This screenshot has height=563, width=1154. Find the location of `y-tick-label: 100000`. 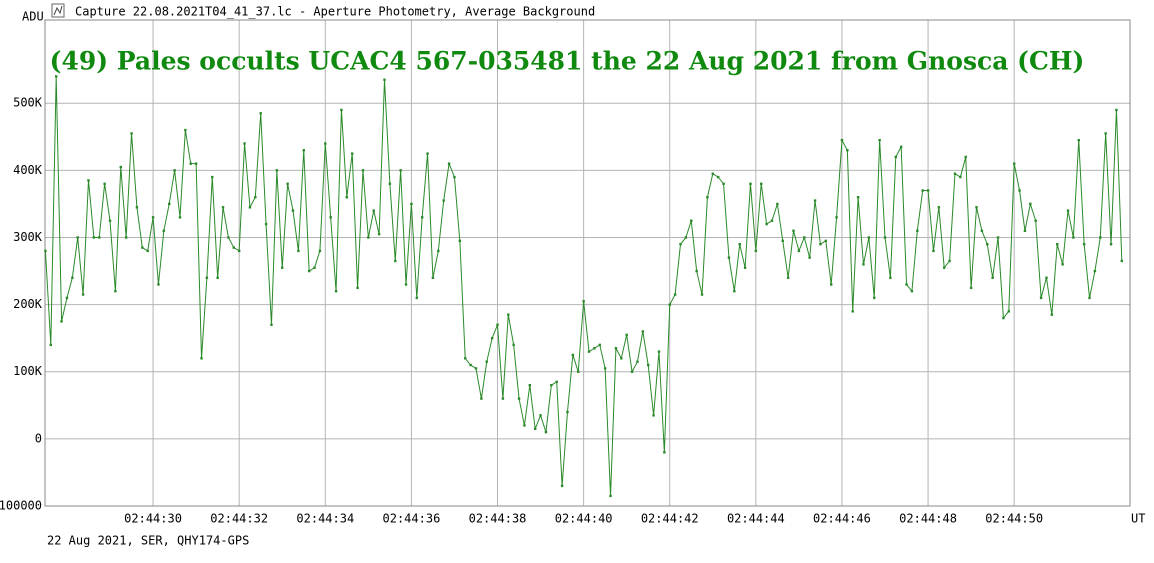

y-tick-label: 100000 is located at coordinates (21, 506).